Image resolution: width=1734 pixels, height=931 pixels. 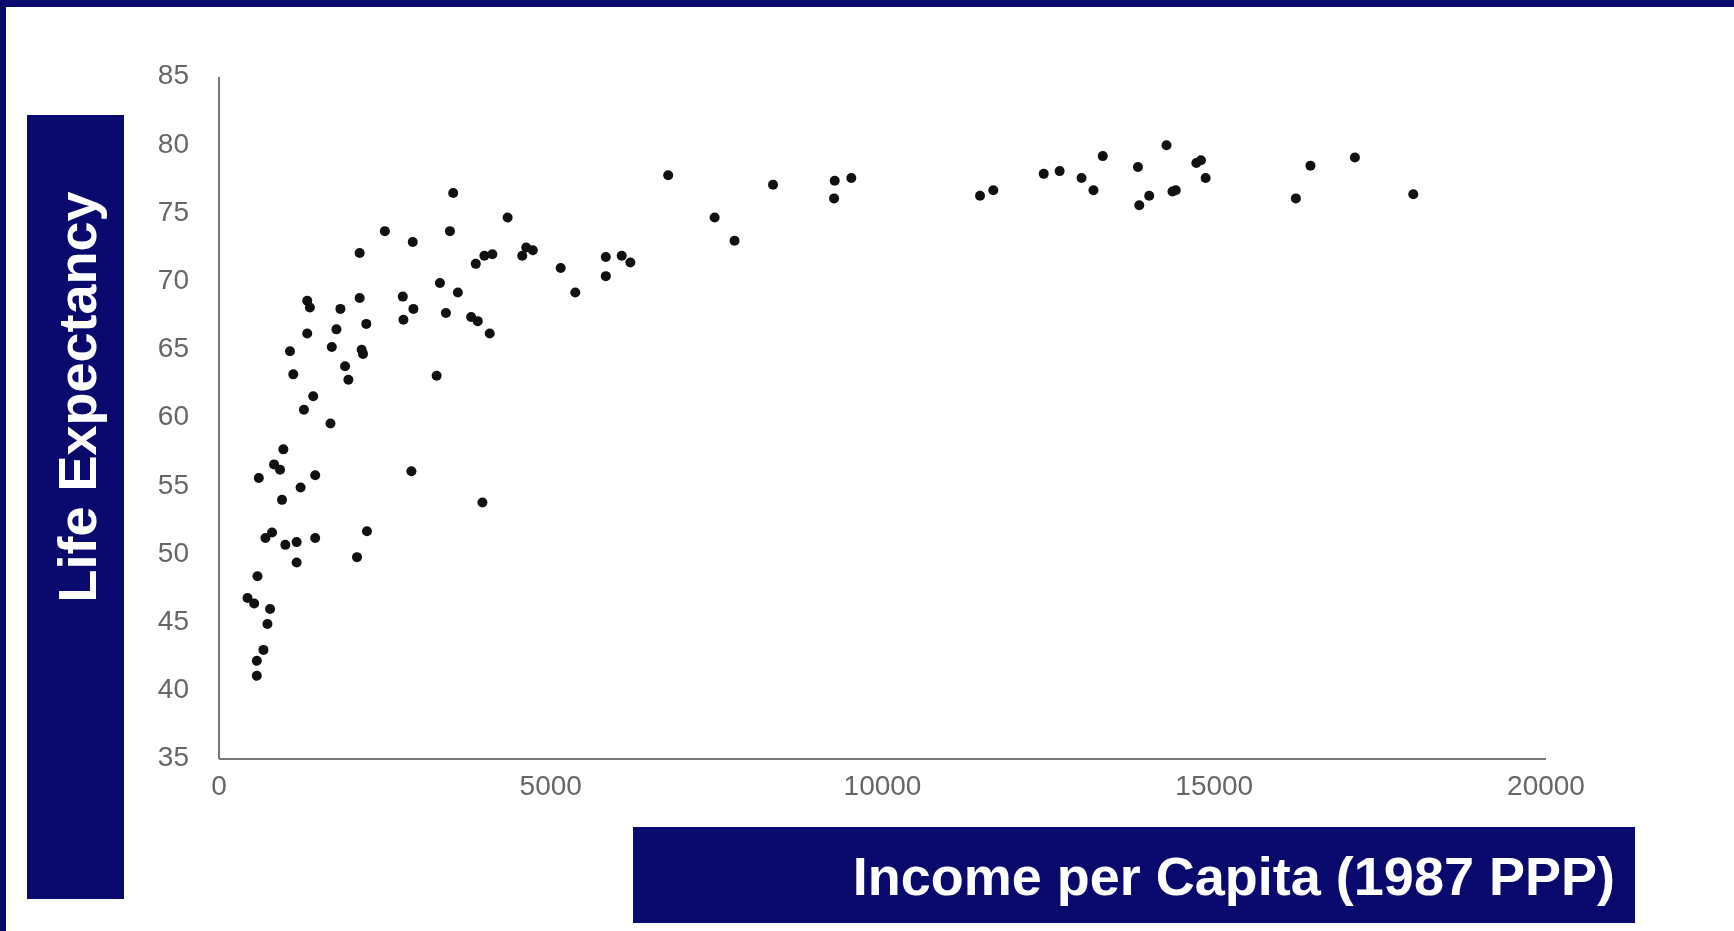 I want to click on x-tick-label: 0, so click(x=219, y=785).